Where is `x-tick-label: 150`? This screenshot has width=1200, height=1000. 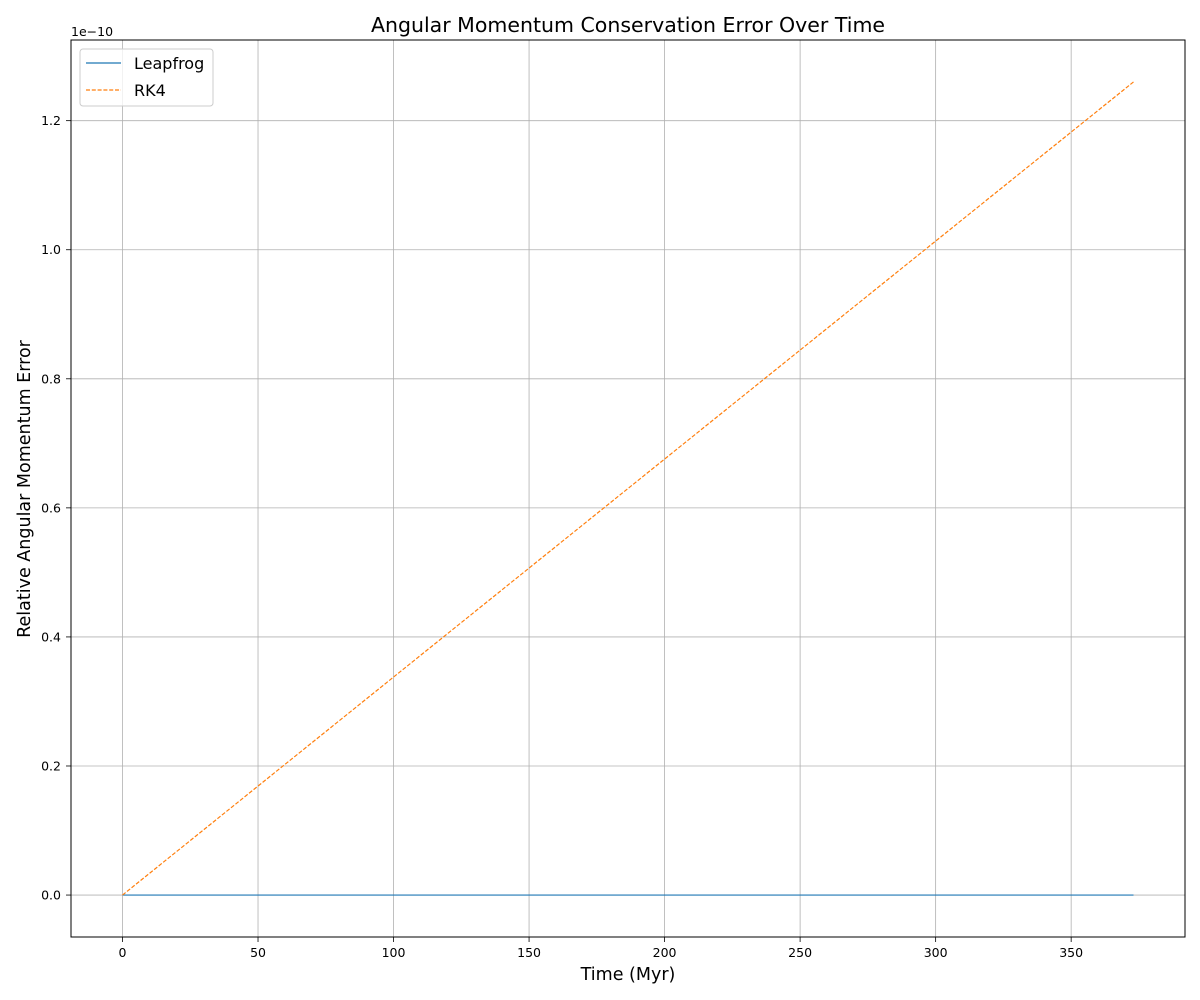 x-tick-label: 150 is located at coordinates (529, 952).